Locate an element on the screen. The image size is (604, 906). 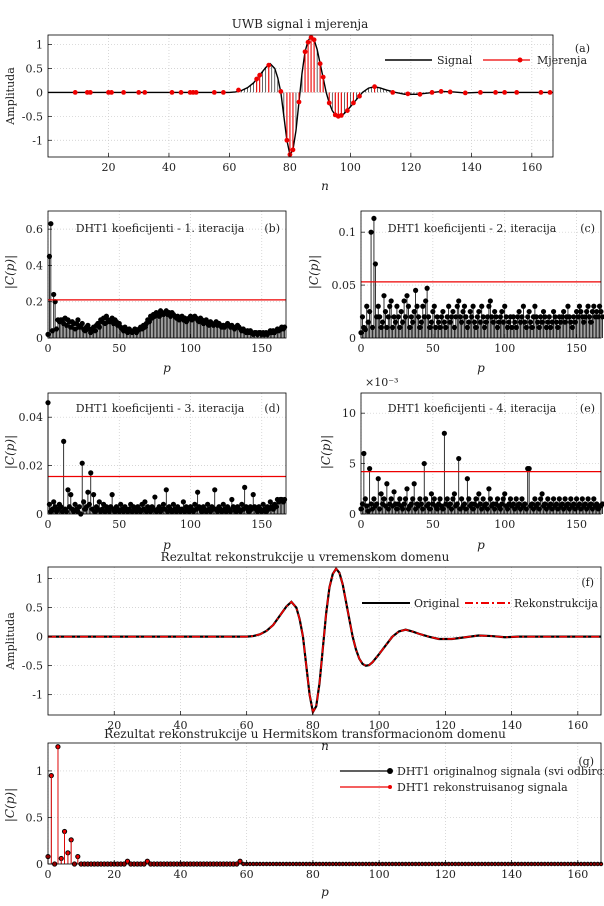
panel-g-xlabel: p is located at coordinates (325, 892).